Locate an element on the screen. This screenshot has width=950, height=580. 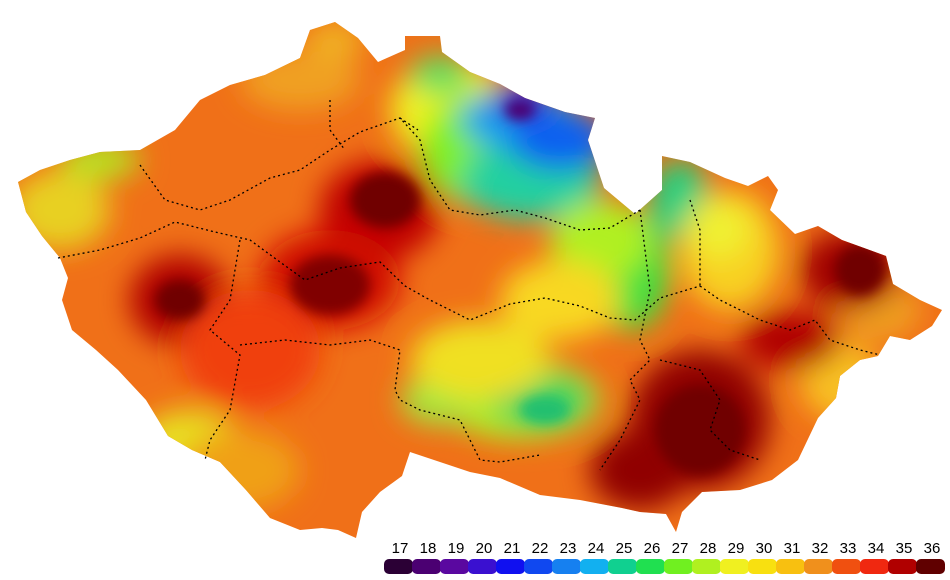
legend-label: 28 is located at coordinates (708, 548).